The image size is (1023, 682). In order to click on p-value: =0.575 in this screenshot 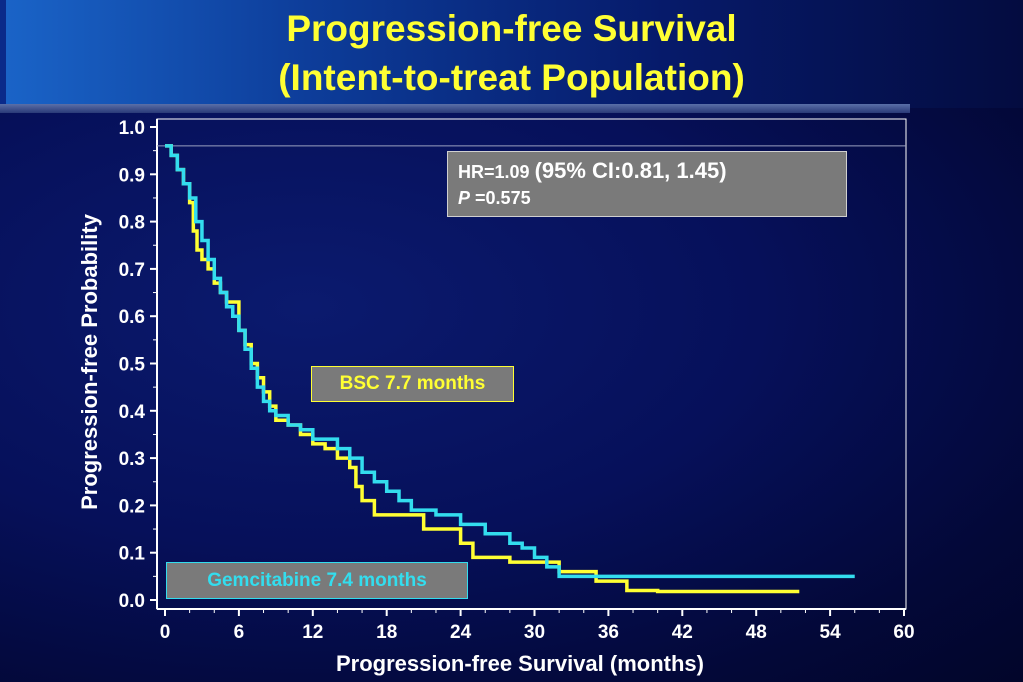, I will do `click(503, 198)`.